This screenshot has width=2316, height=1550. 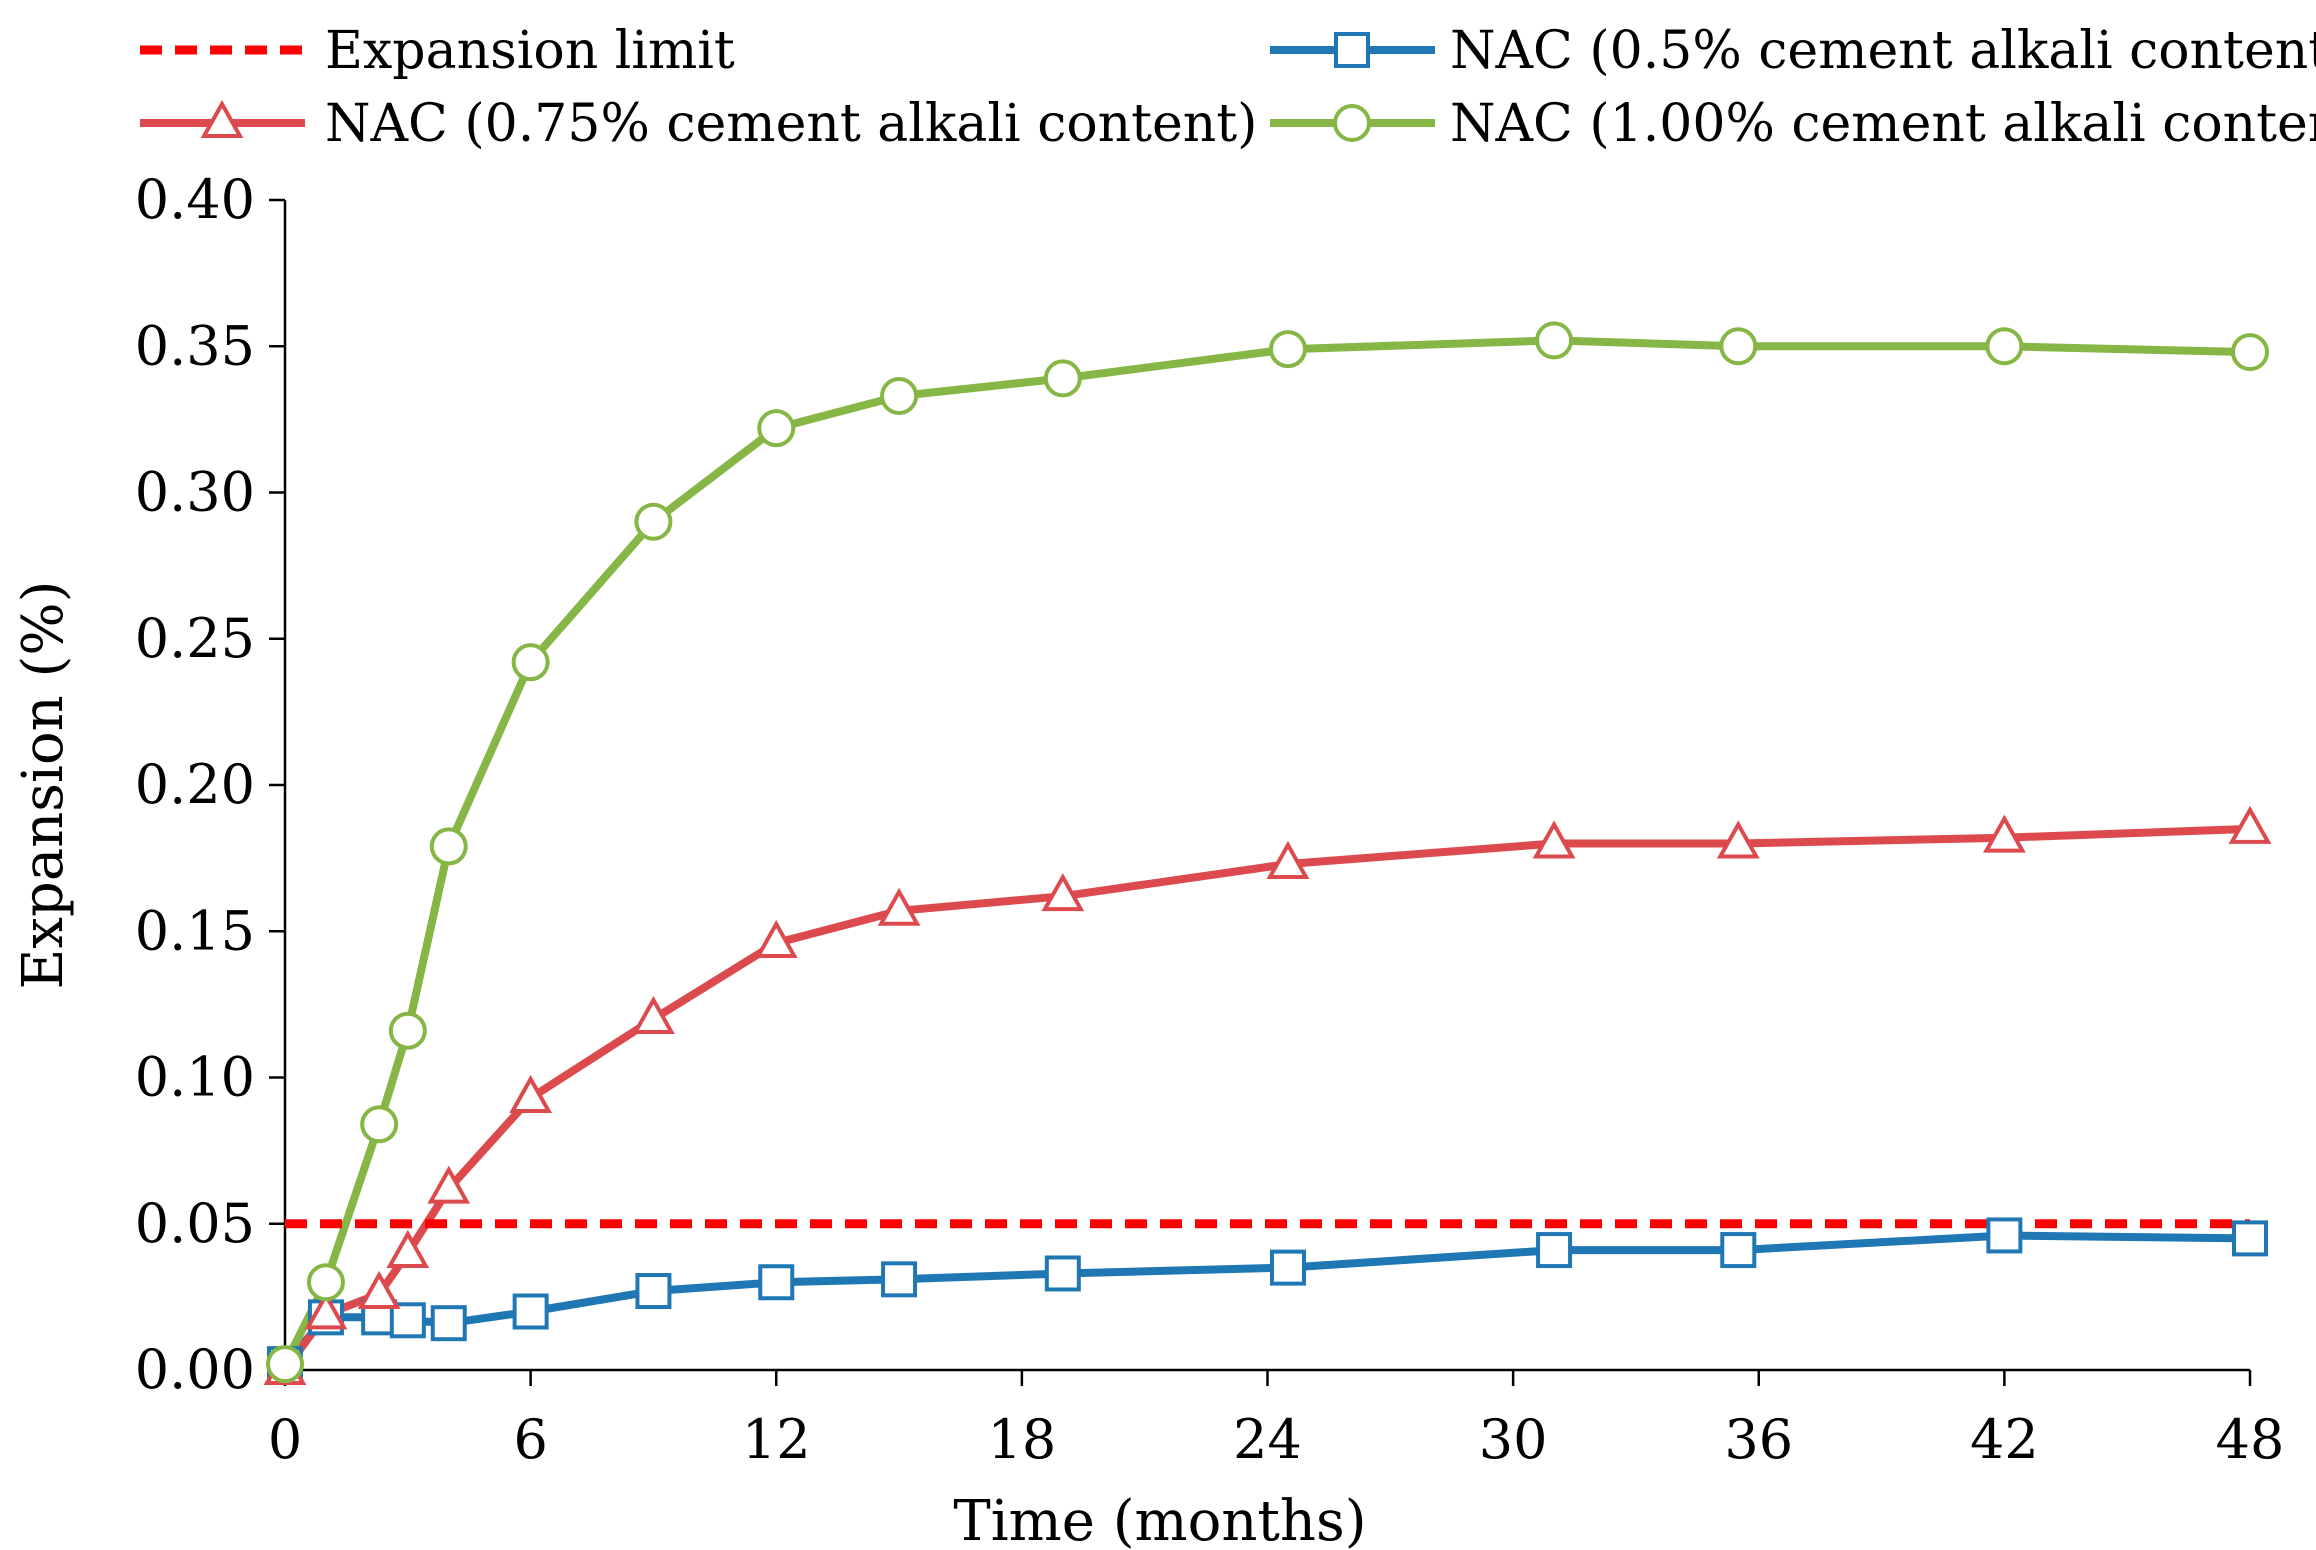 What do you see at coordinates (195, 1077) in the screenshot?
I see `y-tick-label: 0.10` at bounding box center [195, 1077].